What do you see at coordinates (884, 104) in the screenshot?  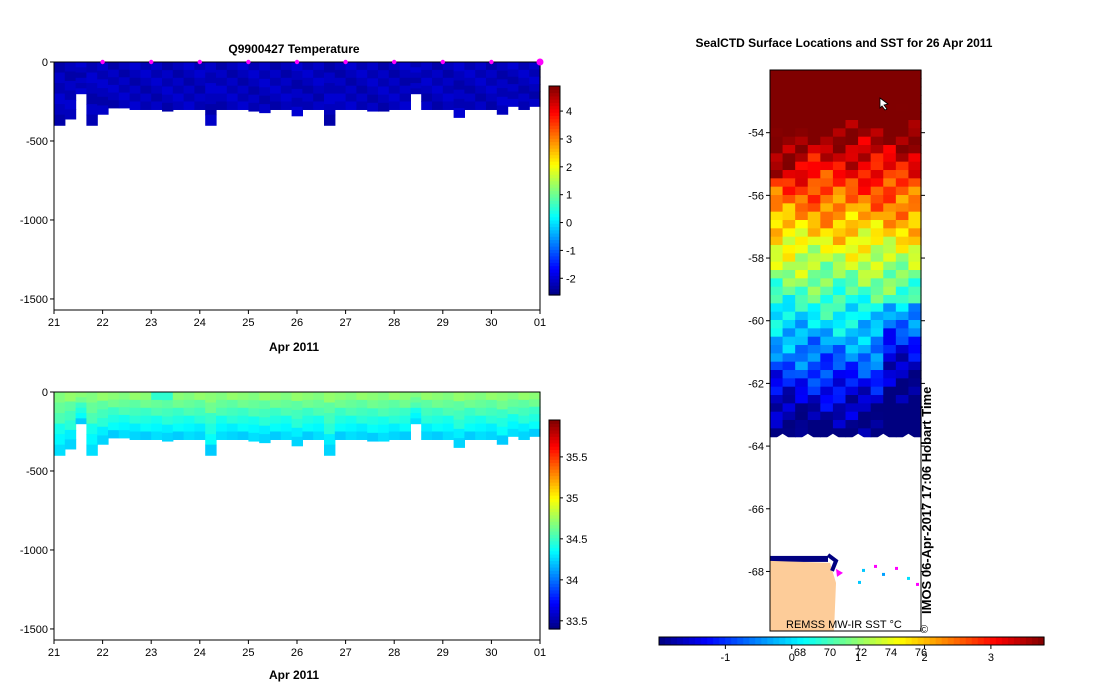 I see `pointer-glyph` at bounding box center [884, 104].